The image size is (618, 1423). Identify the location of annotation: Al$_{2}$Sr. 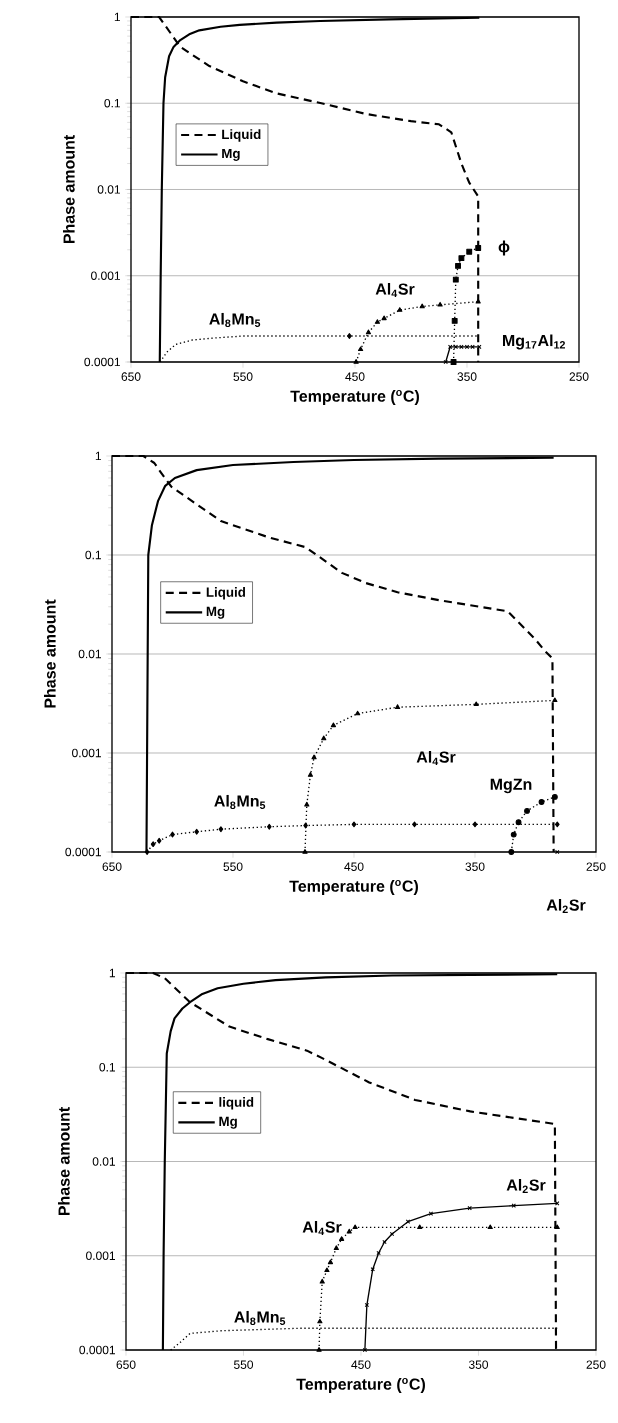
(526, 1186).